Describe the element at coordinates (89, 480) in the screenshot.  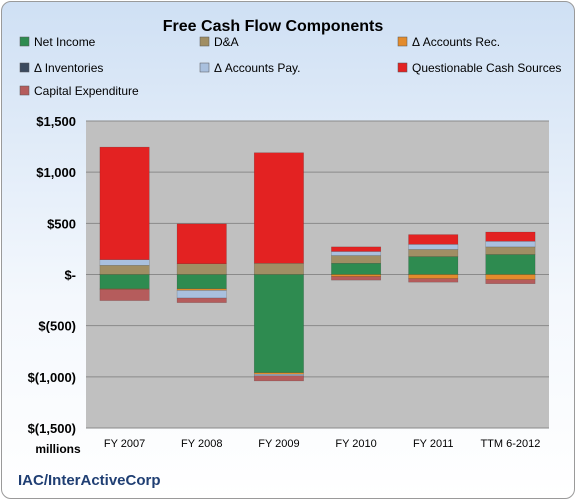
I see `company-name: IAC/InterActiveCorp` at that location.